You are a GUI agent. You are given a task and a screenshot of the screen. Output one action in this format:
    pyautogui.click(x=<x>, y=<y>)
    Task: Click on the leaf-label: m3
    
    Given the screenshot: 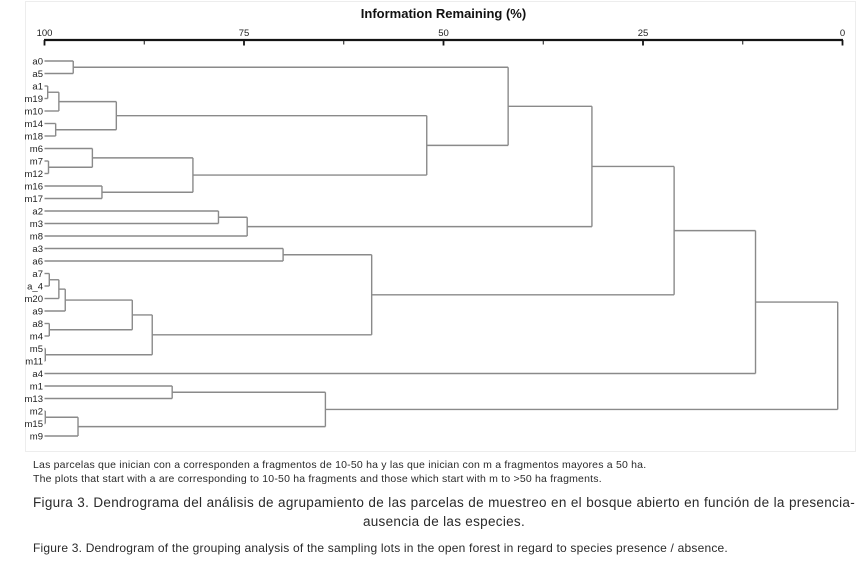 What is the action you would take?
    pyautogui.click(x=36, y=224)
    